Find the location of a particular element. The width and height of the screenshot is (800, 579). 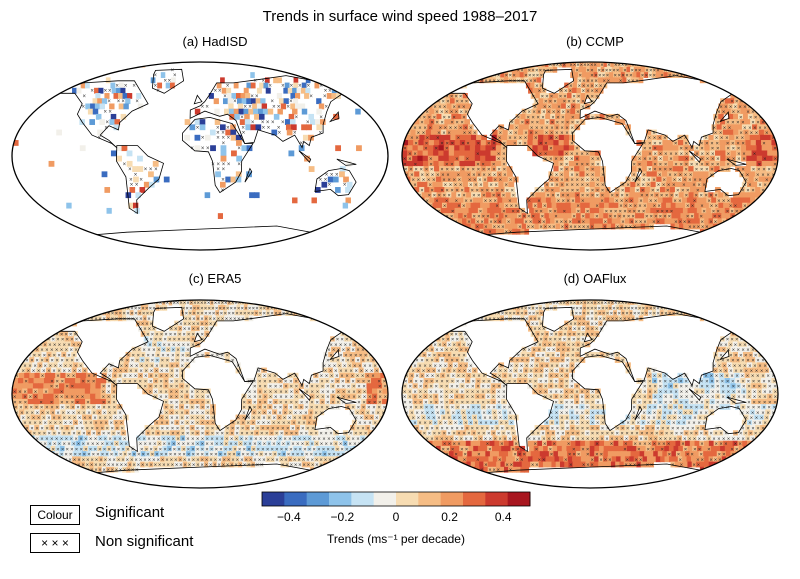

colorbar-tick-label: −0.4 is located at coordinates (288, 517).